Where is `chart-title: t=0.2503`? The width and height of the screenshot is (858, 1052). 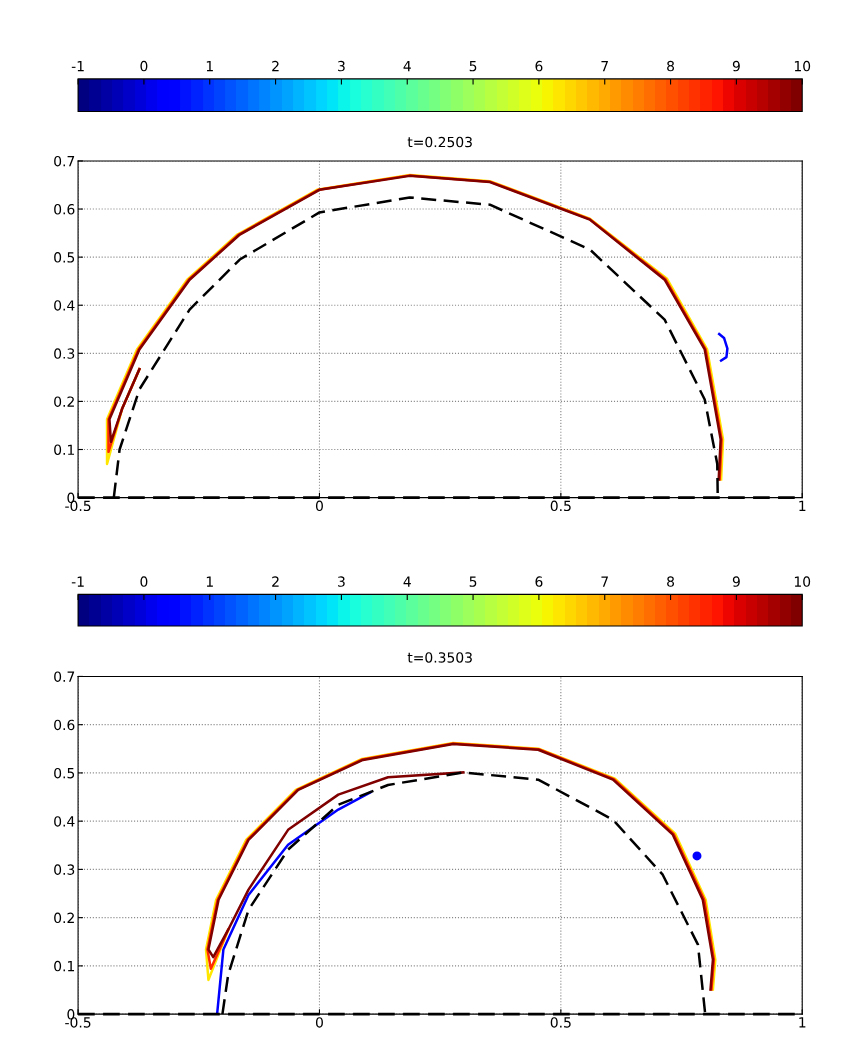 chart-title: t=0.2503 is located at coordinates (439, 142).